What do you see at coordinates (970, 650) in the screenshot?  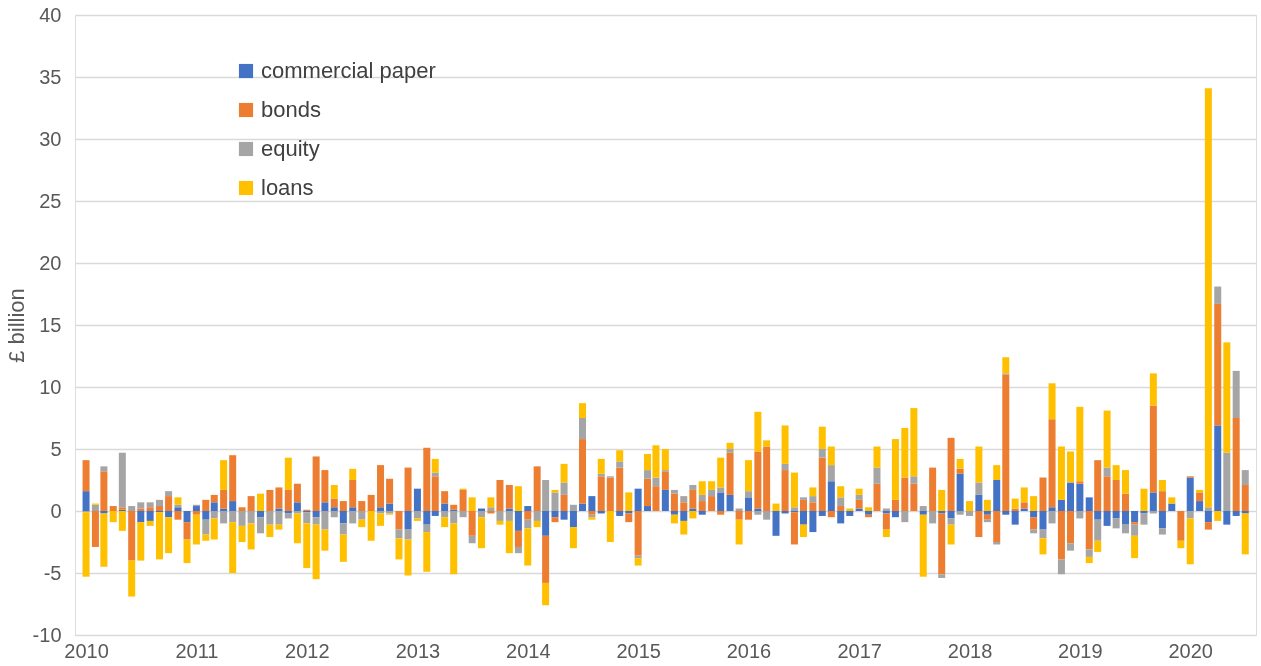 I see `x-tick-label: 2018` at bounding box center [970, 650].